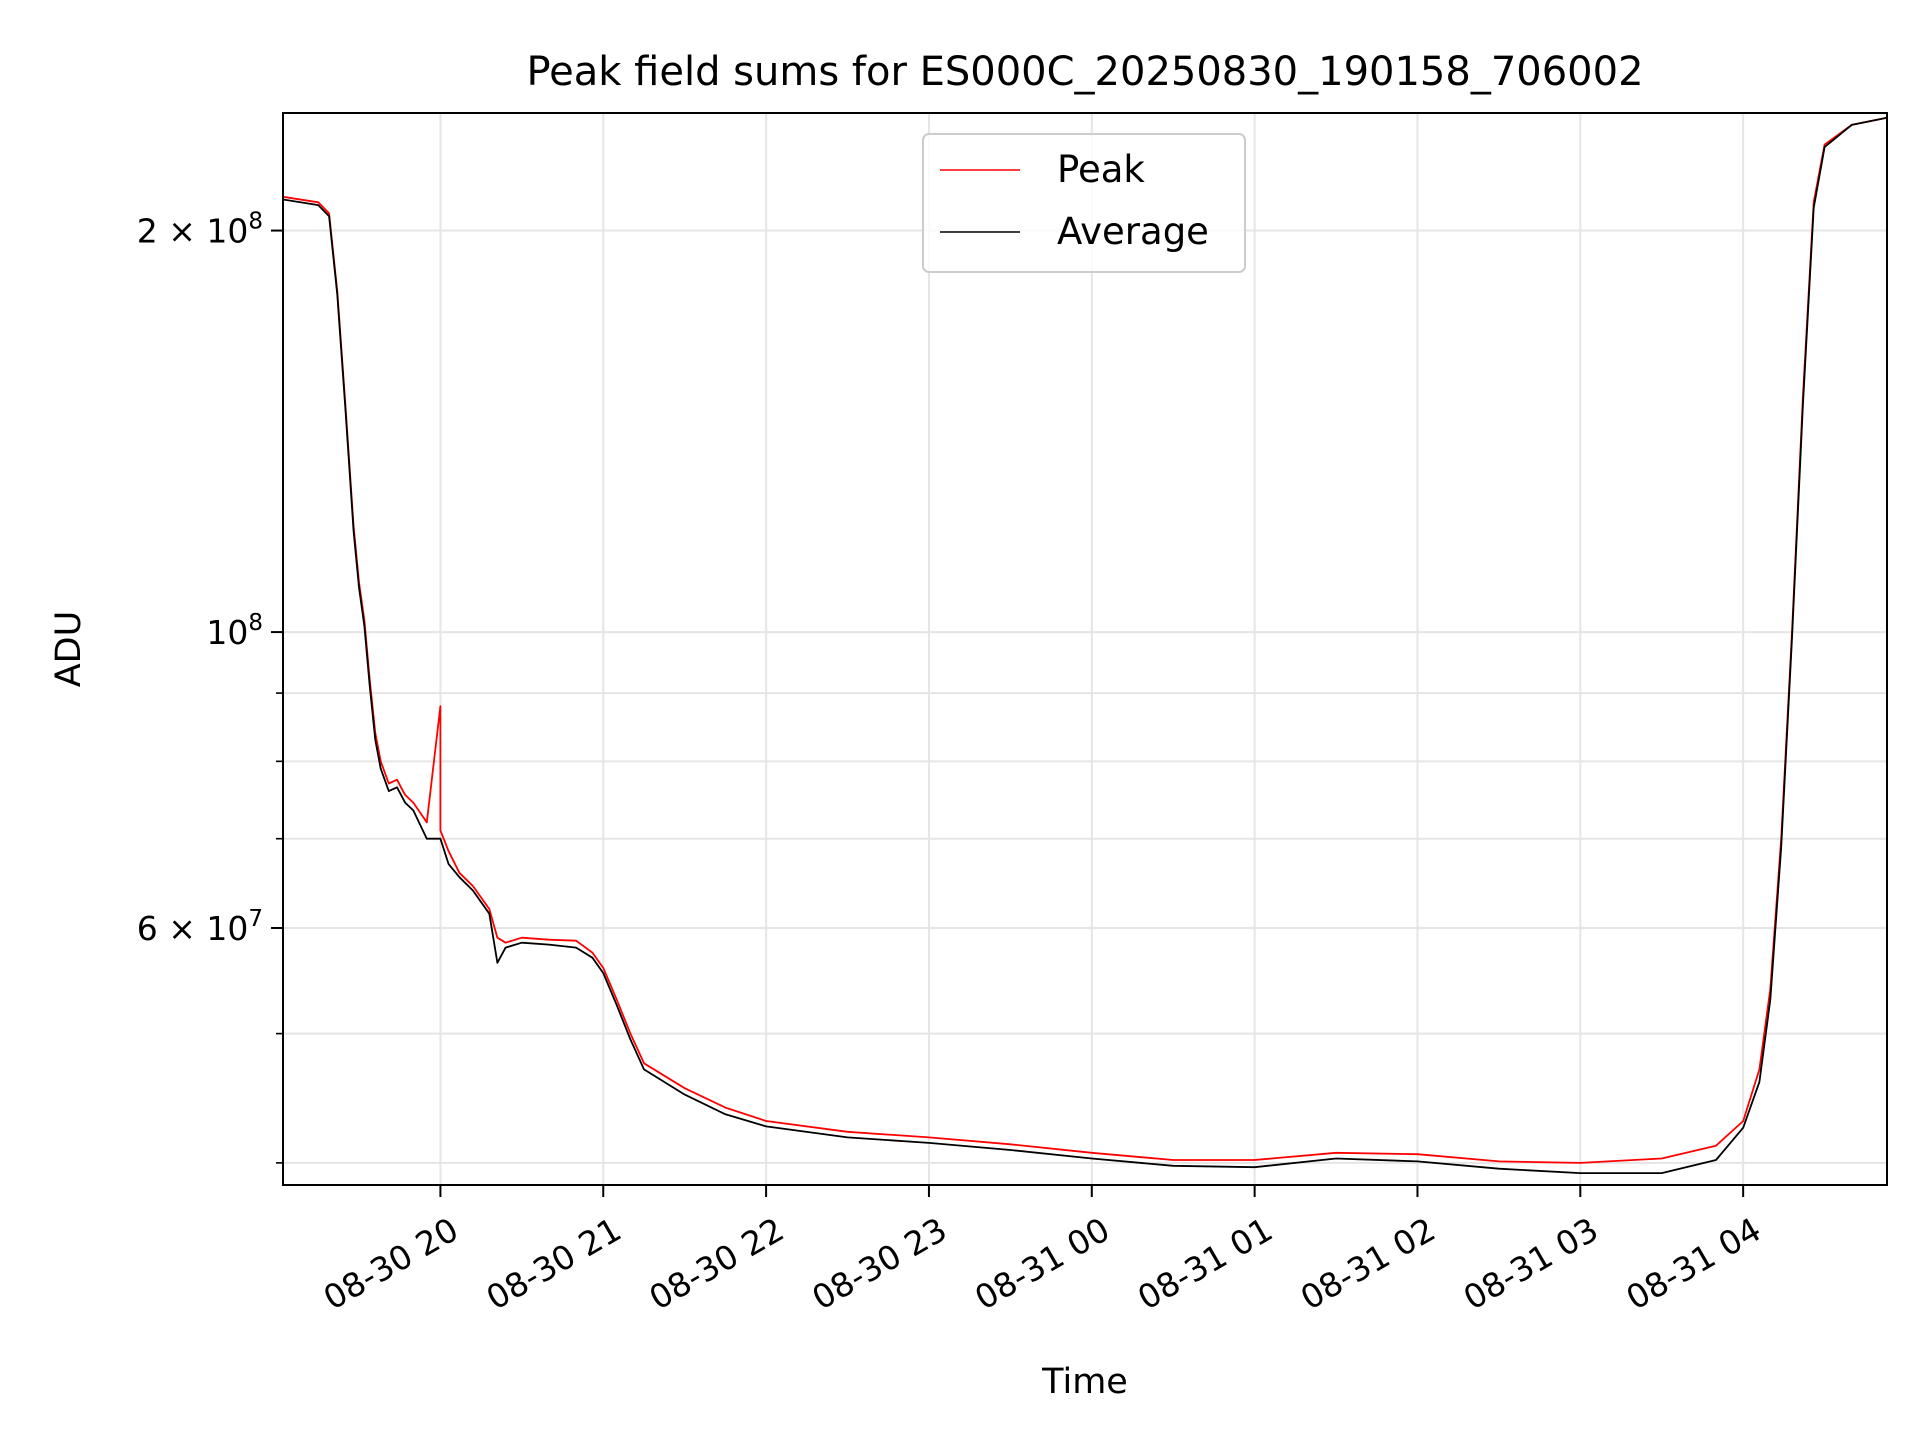 The height and width of the screenshot is (1440, 1920). What do you see at coordinates (193, 928) in the screenshot?
I see `y-tick-label-base: 6 × 10` at bounding box center [193, 928].